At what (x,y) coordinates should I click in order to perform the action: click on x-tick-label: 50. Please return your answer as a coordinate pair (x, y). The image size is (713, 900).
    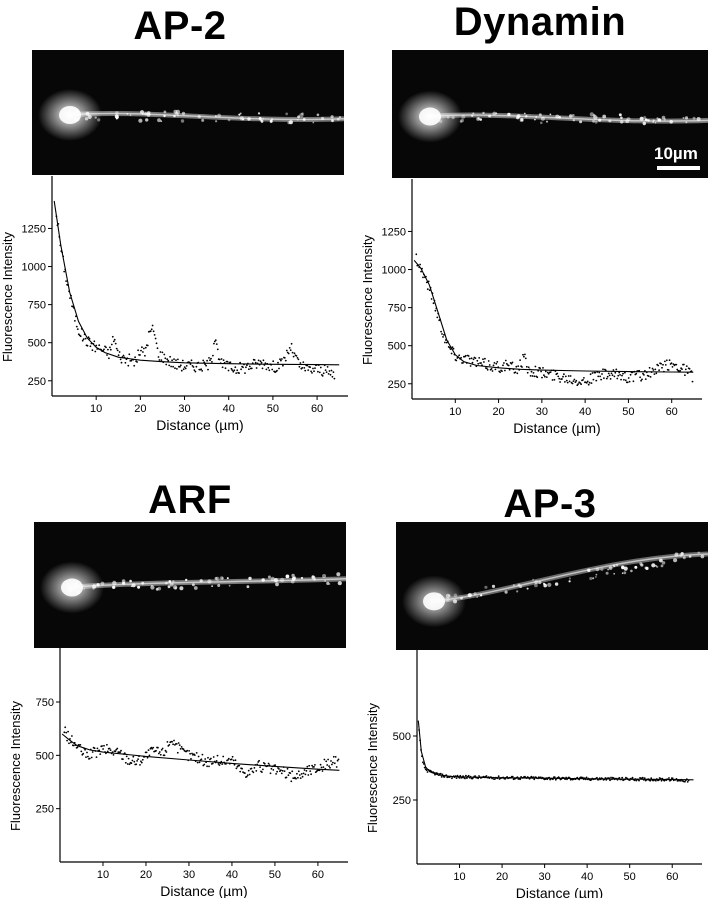
    Looking at the image, I should click on (628, 412).